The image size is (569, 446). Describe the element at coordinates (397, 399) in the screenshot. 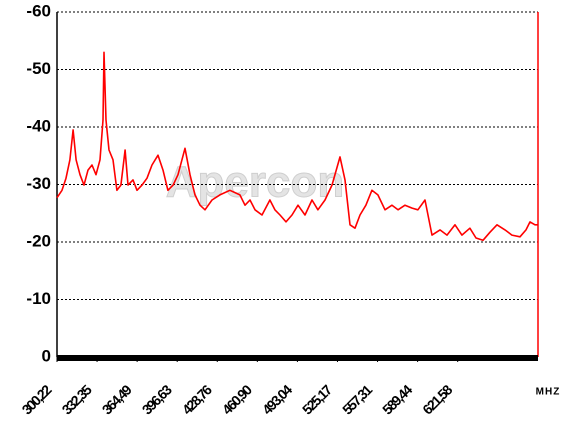

I see `x-tick-label: 589,44` at that location.